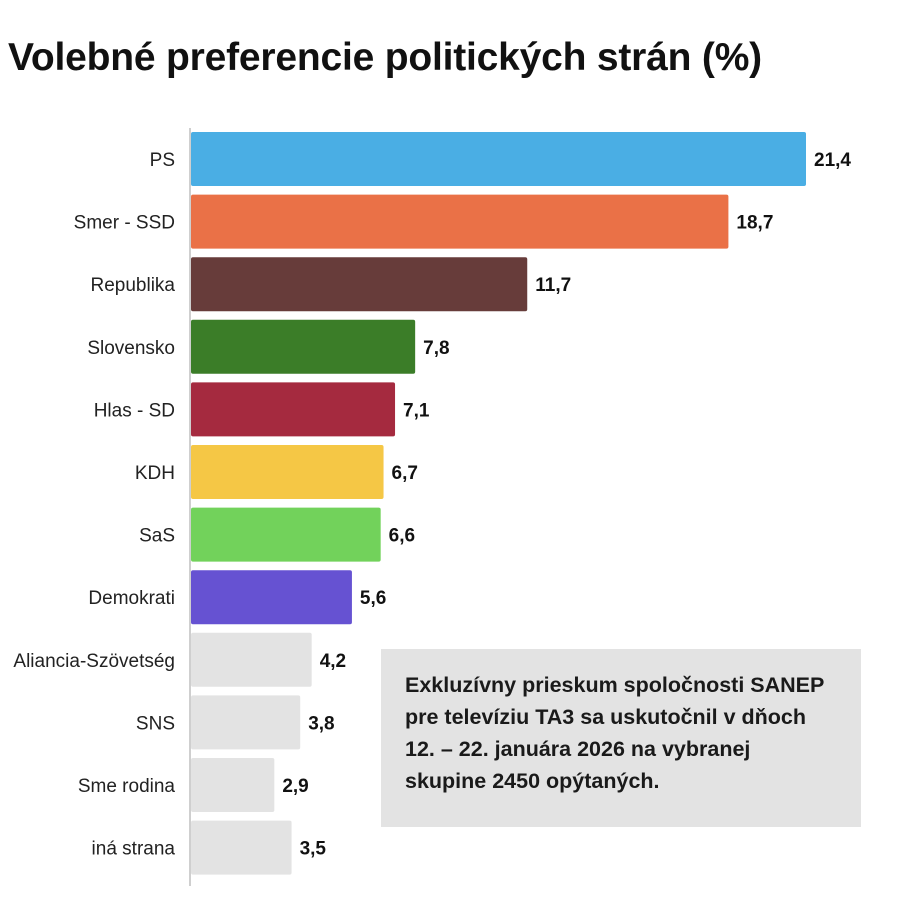 The image size is (918, 905). What do you see at coordinates (94, 661) in the screenshot?
I see `category-label-8: Aliancia-Szövetség` at bounding box center [94, 661].